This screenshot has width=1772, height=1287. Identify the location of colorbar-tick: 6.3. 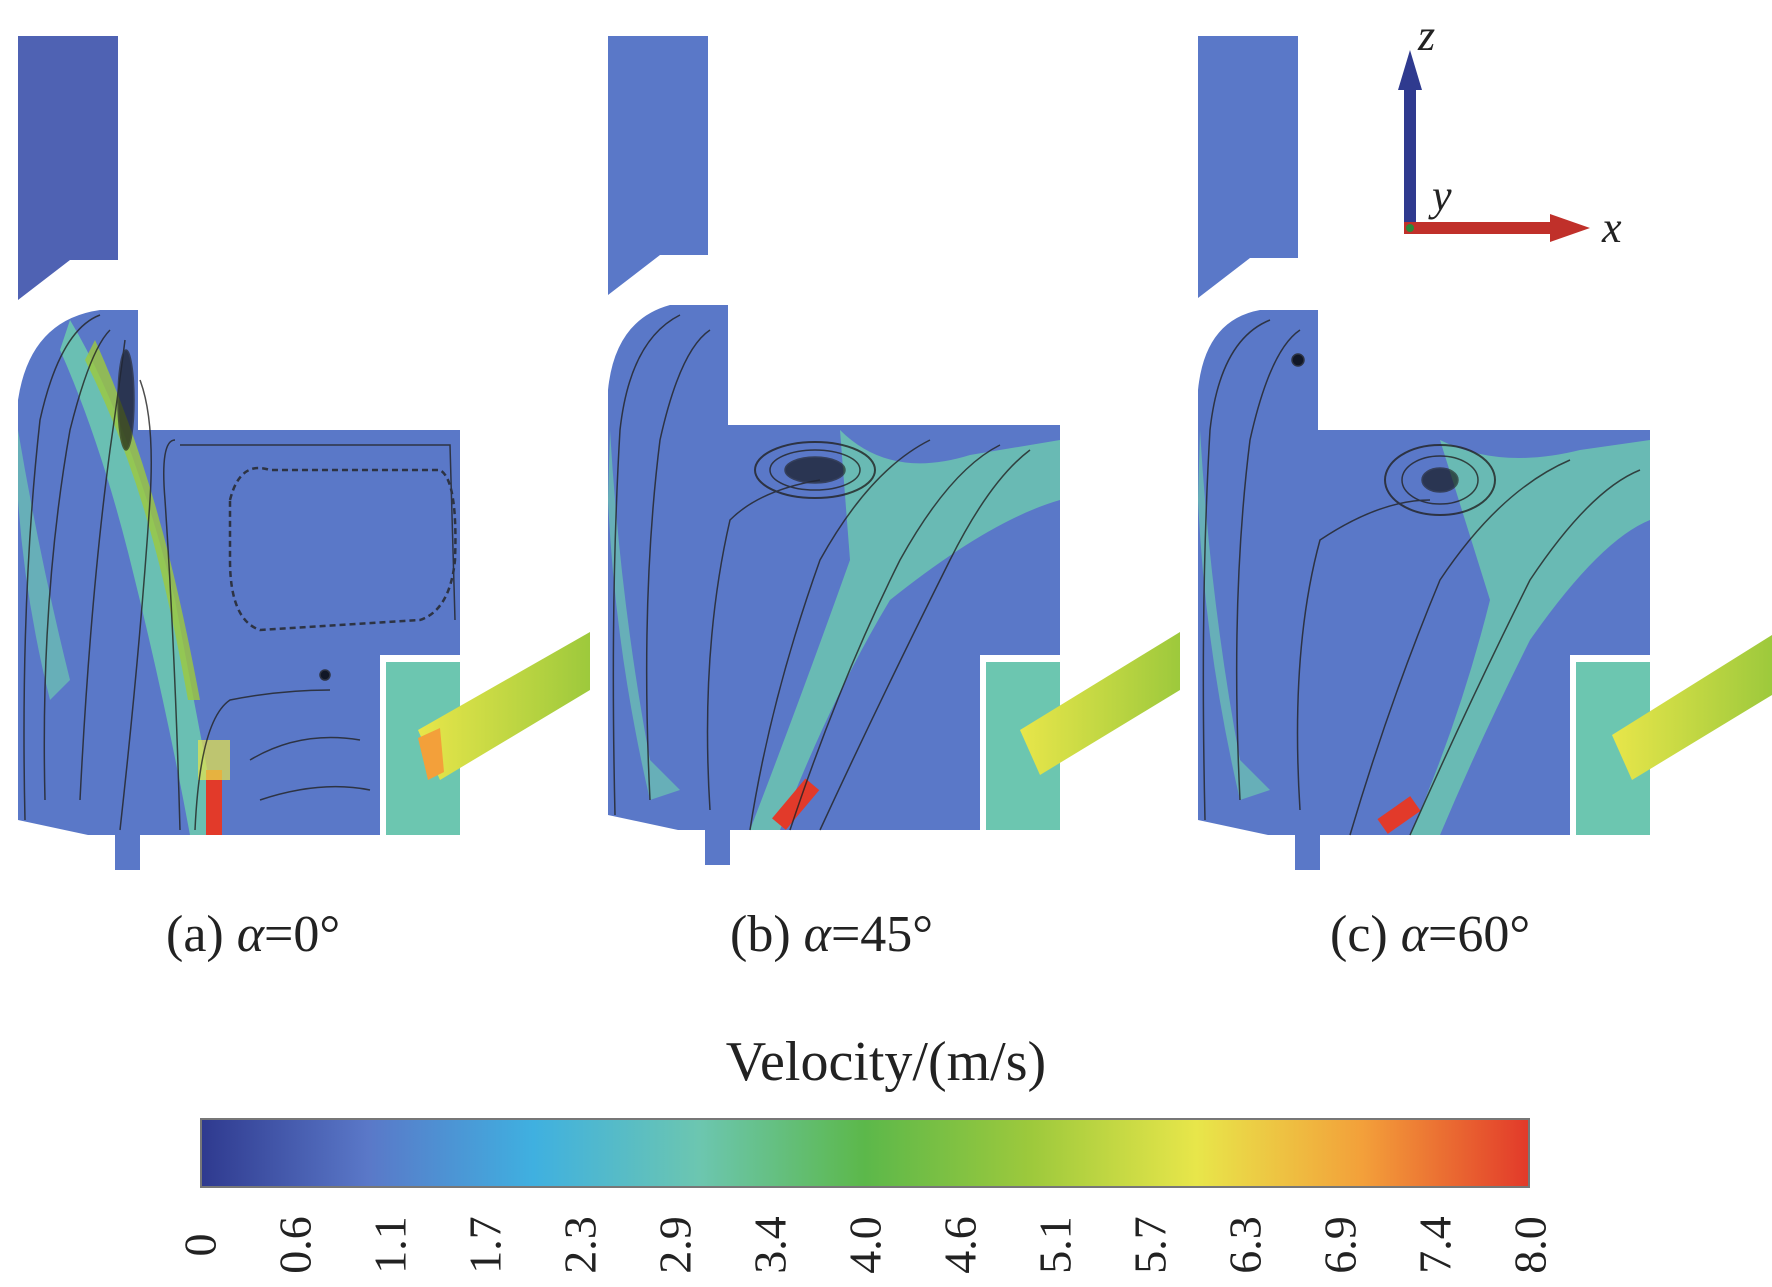
(1245, 1245).